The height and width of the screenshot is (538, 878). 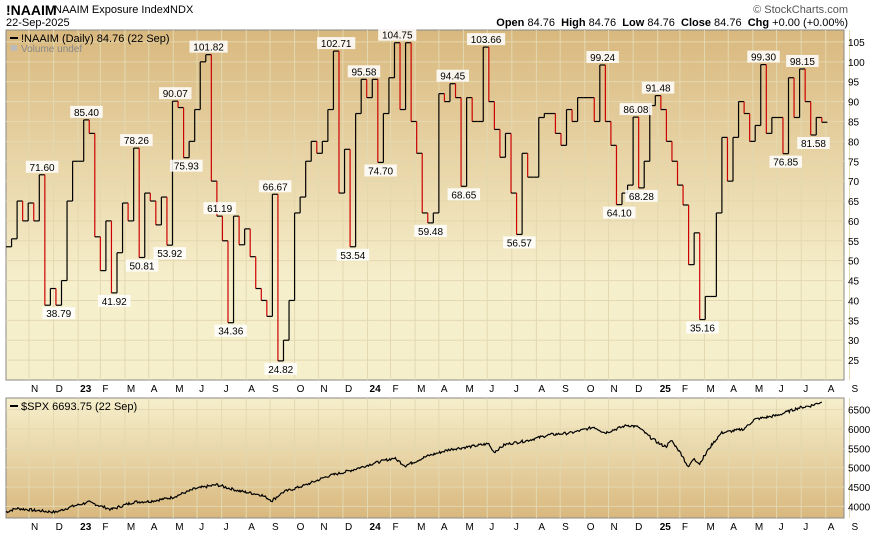 I want to click on data-label: 99.30, so click(x=763, y=58).